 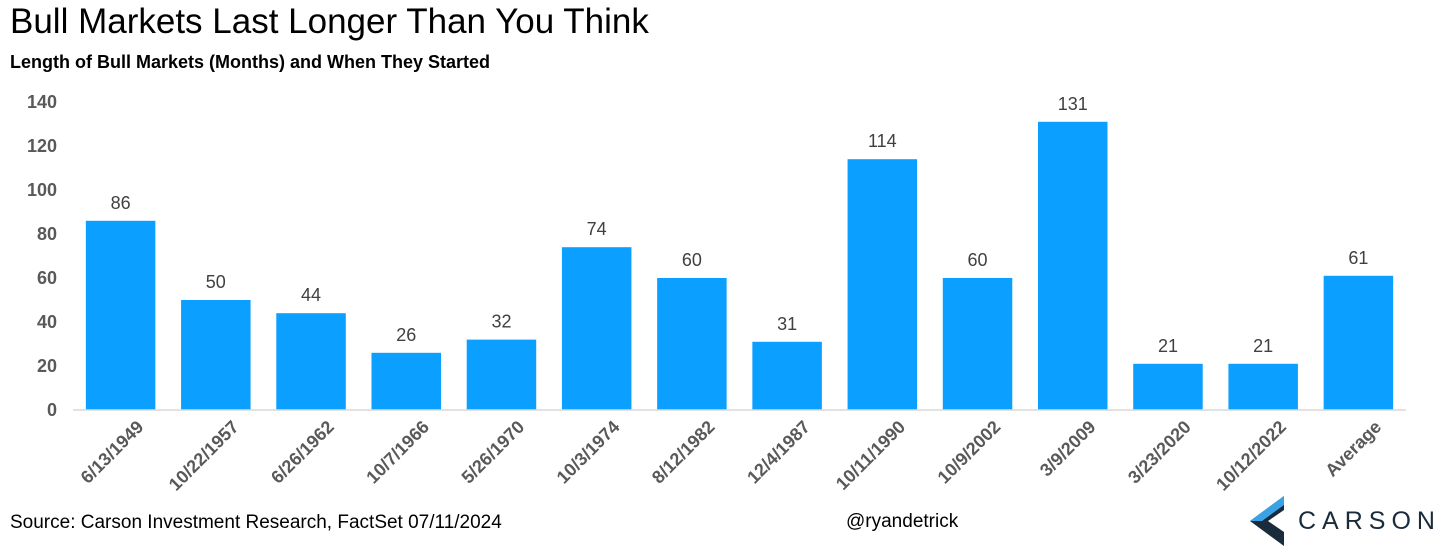 I want to click on x-tick-label: 10/11/1990, so click(x=870, y=455).